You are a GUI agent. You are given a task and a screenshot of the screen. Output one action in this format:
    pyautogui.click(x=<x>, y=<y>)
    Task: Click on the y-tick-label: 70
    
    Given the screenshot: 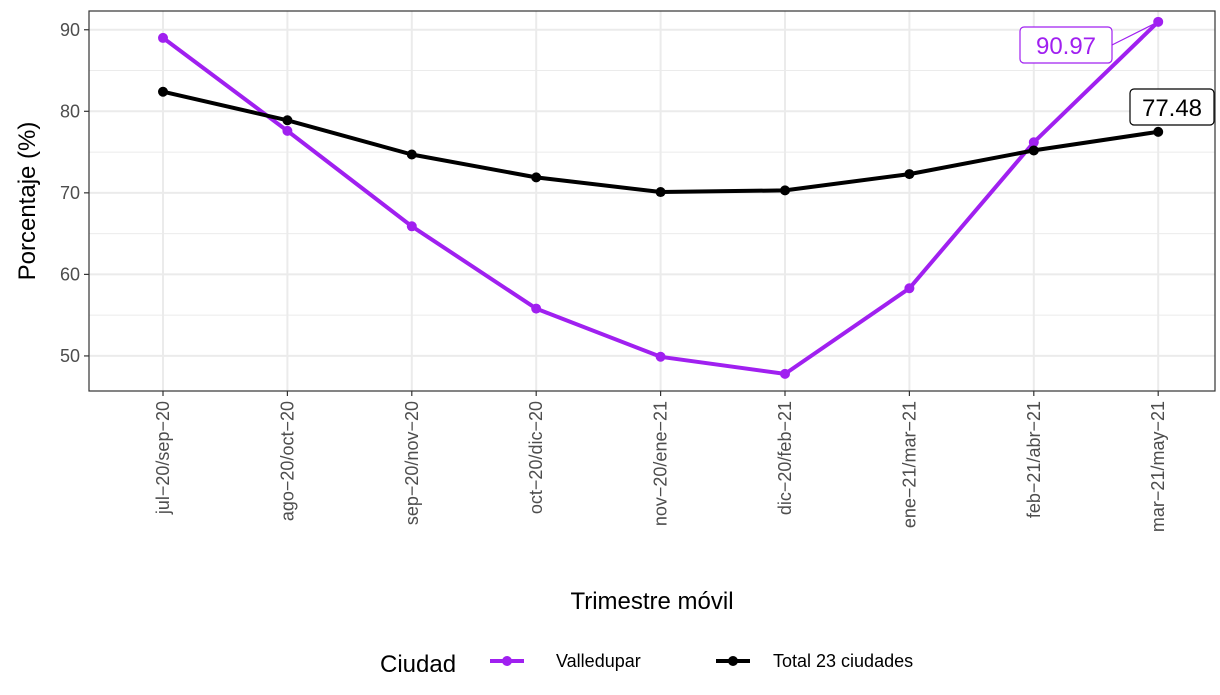 What is the action you would take?
    pyautogui.click(x=70, y=193)
    